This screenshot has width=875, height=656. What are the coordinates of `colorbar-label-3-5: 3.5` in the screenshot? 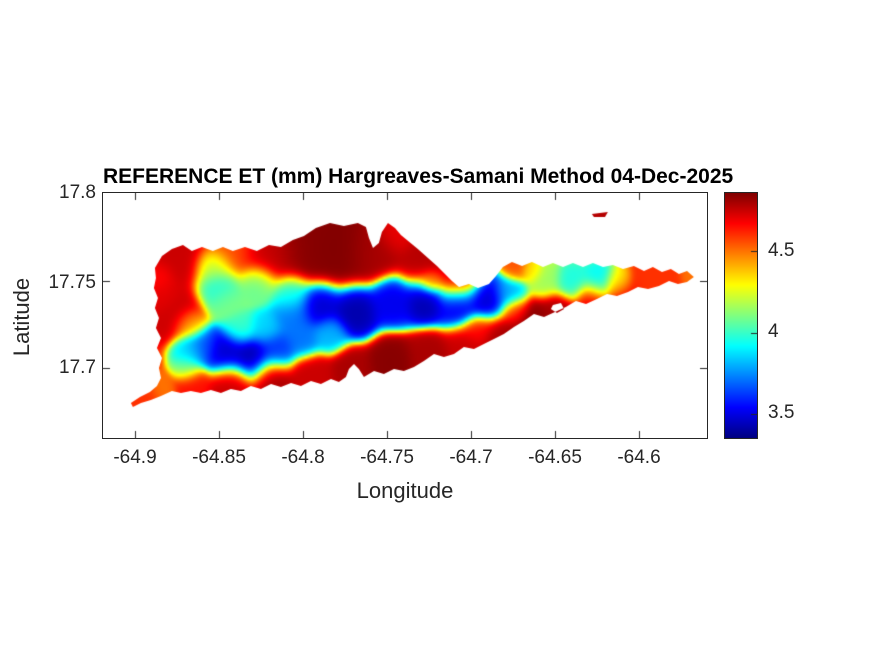 It's located at (781, 412).